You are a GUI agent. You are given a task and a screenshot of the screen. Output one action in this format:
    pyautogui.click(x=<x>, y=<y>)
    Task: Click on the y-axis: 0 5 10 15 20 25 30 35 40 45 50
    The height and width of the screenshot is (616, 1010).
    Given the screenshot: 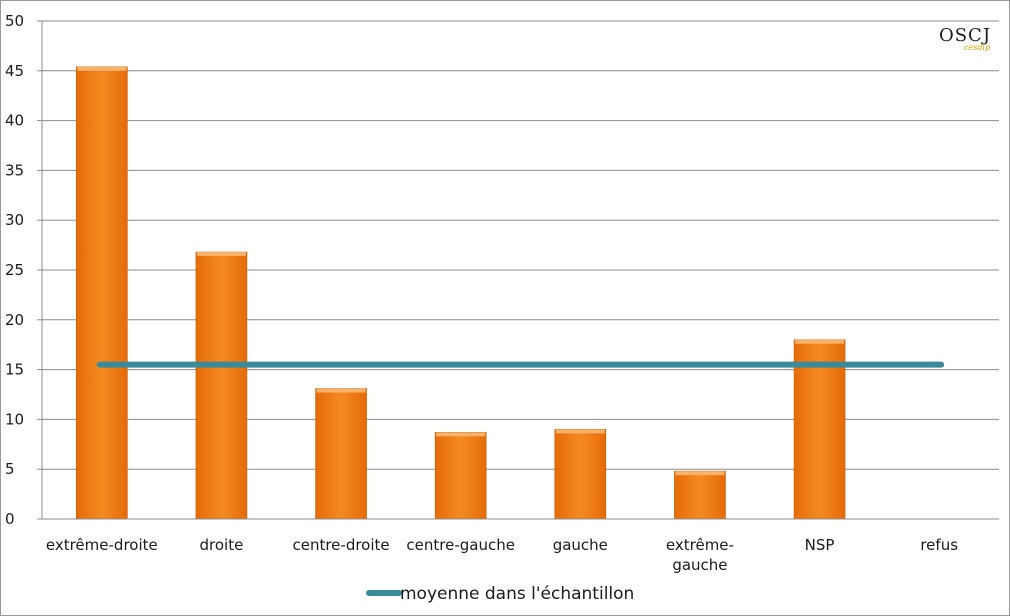 What is the action you would take?
    pyautogui.click(x=24, y=270)
    